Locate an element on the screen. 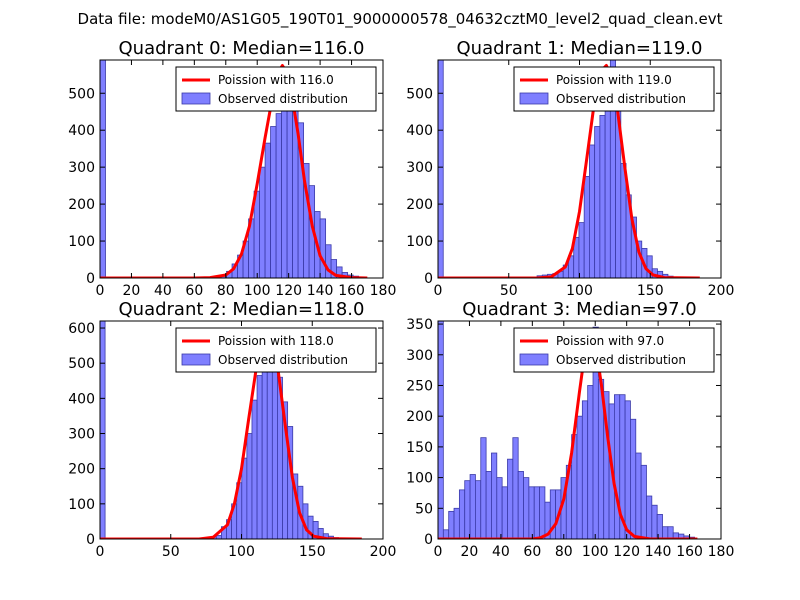 The height and width of the screenshot is (600, 800). quadrant-3-legend-observed-label: Observed distribution is located at coordinates (621, 360).